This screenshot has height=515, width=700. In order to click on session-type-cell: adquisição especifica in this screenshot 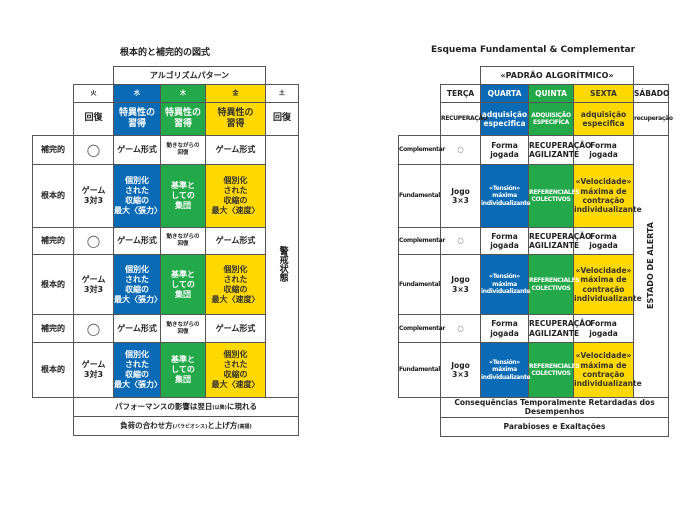, I will do `click(603, 119)`.